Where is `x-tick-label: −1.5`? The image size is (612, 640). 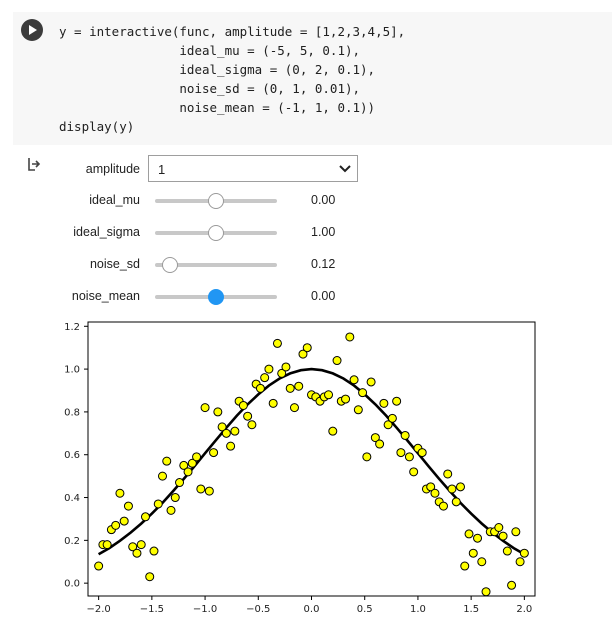 x-tick-label: −1.5 is located at coordinates (152, 609).